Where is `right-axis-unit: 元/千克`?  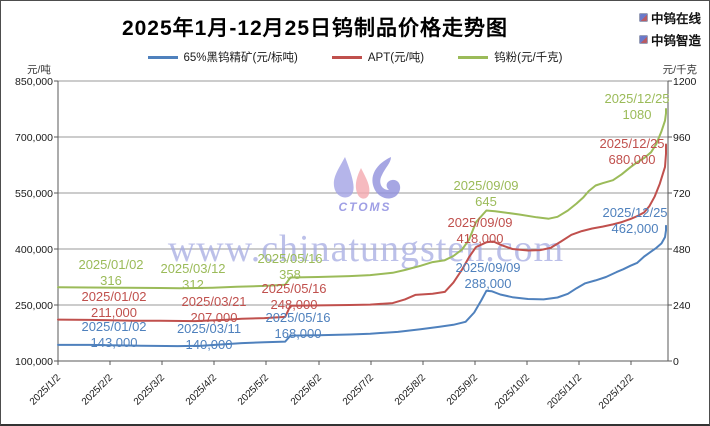 right-axis-unit: 元/千克 is located at coordinates (679, 70).